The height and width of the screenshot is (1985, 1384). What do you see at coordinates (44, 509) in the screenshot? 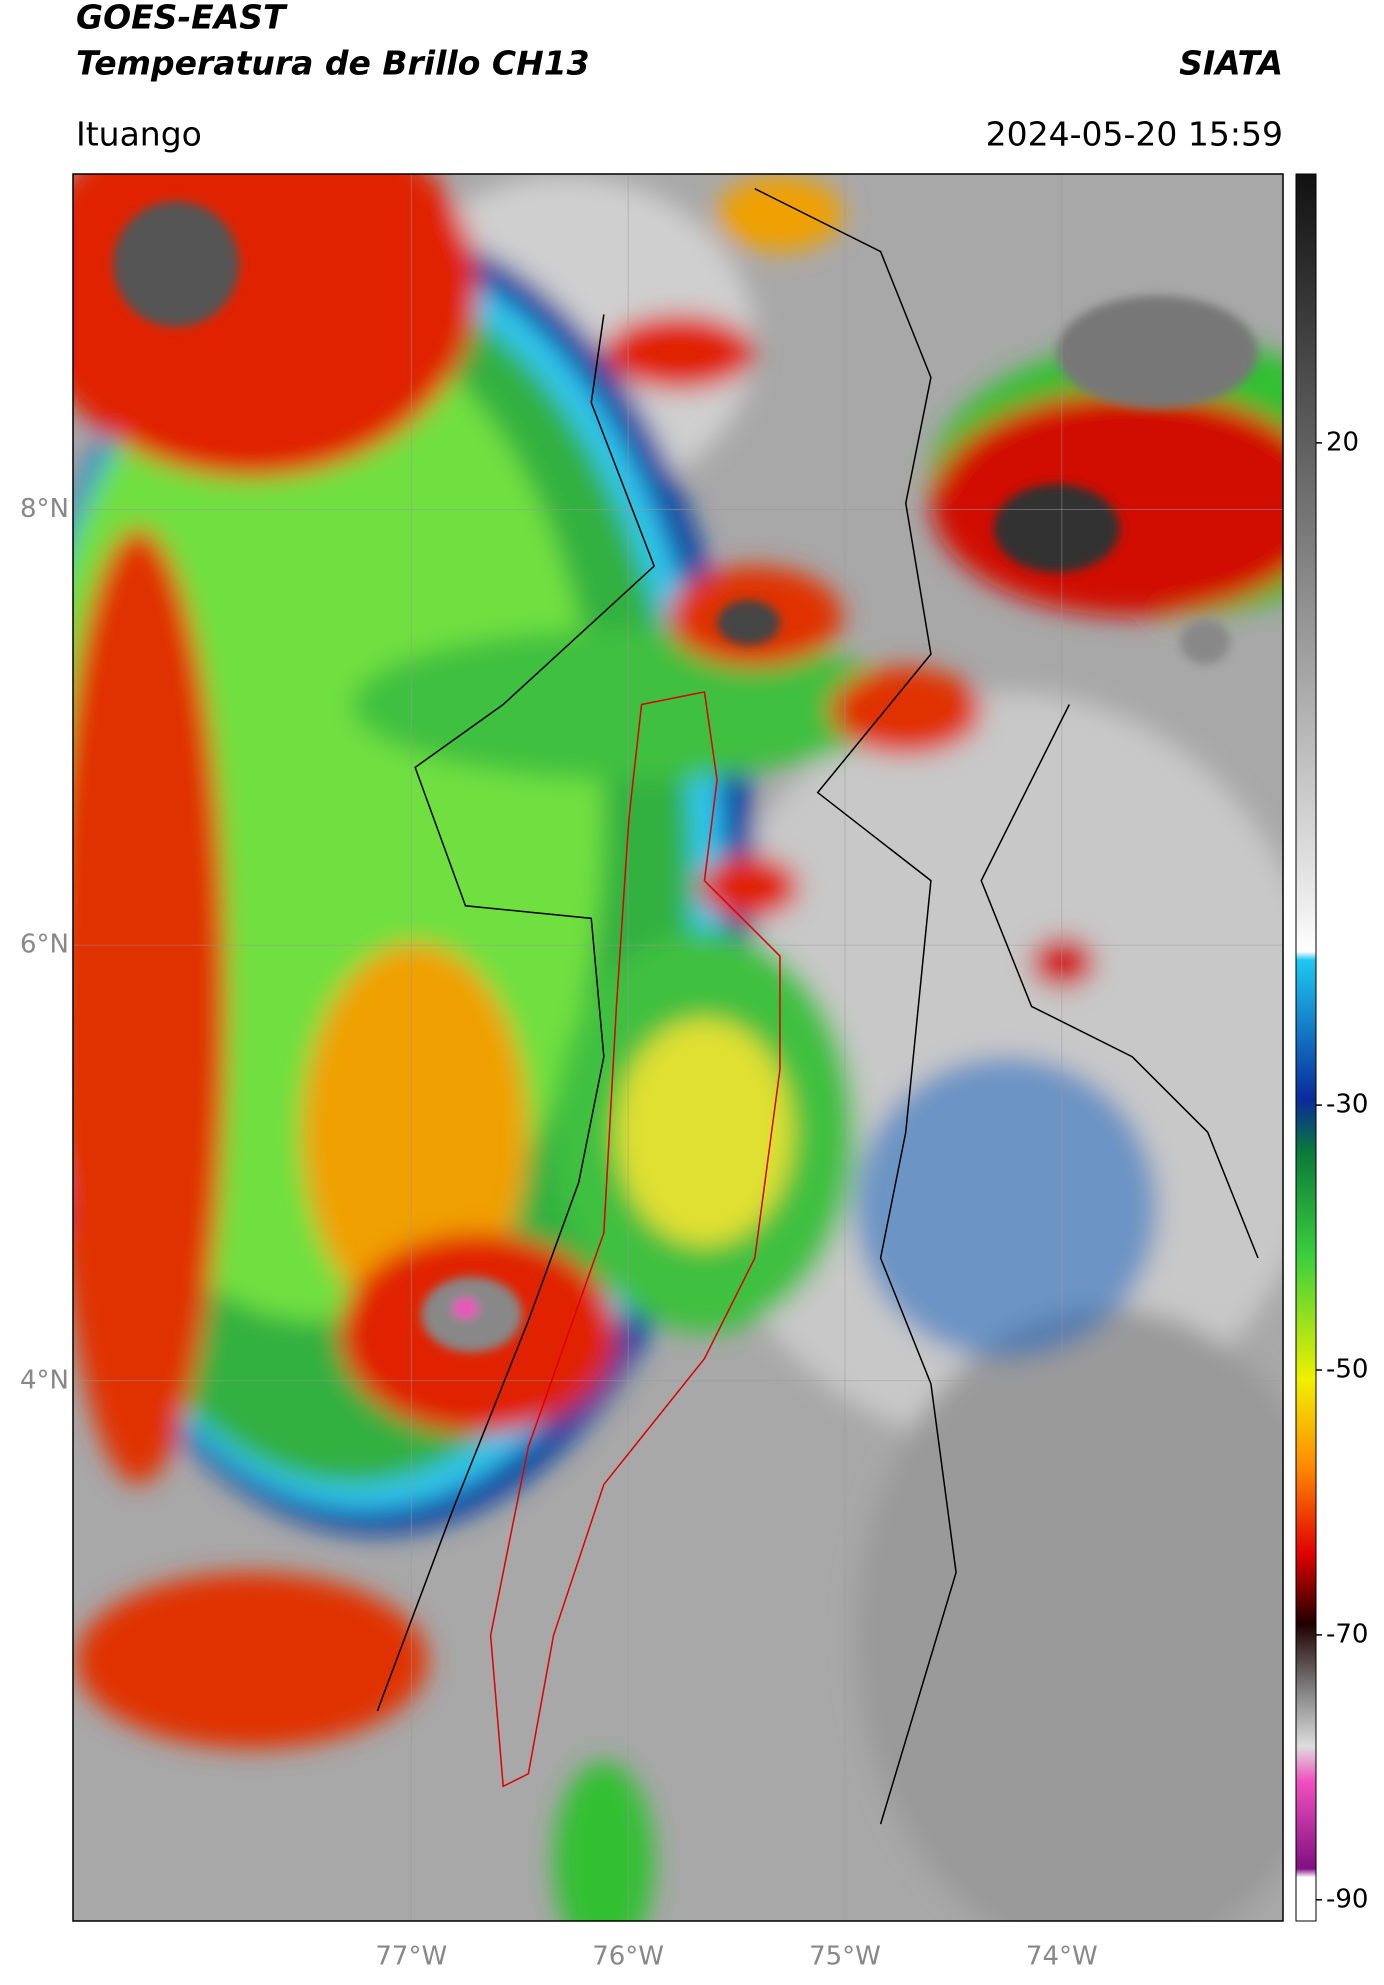
I see `lat-label: 8°N` at bounding box center [44, 509].